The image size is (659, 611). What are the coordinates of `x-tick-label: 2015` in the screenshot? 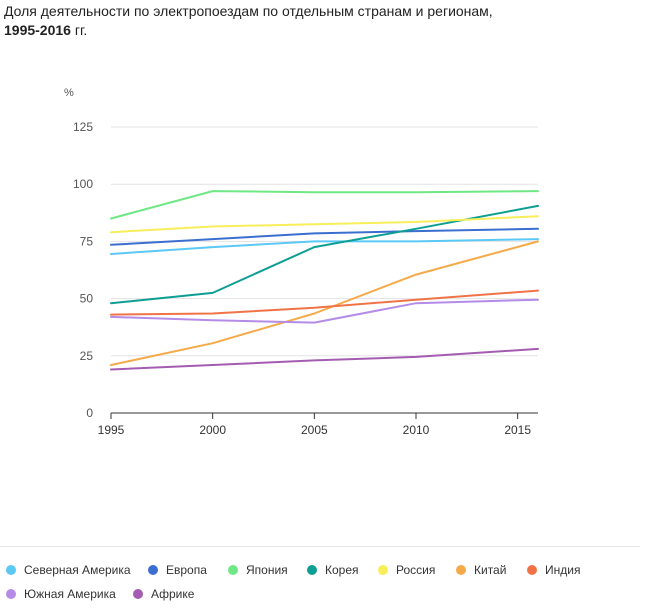 It's located at (517, 430).